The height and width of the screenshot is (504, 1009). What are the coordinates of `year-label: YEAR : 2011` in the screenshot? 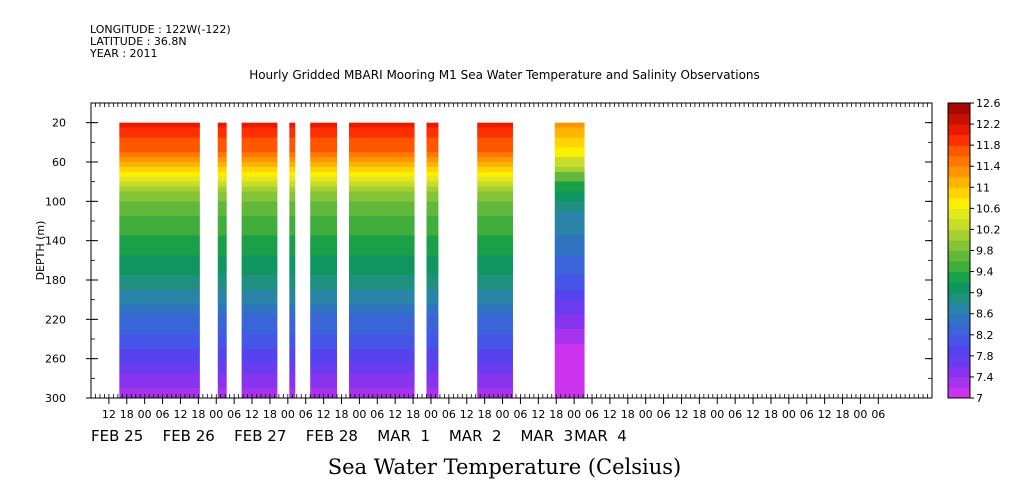 It's located at (124, 53).